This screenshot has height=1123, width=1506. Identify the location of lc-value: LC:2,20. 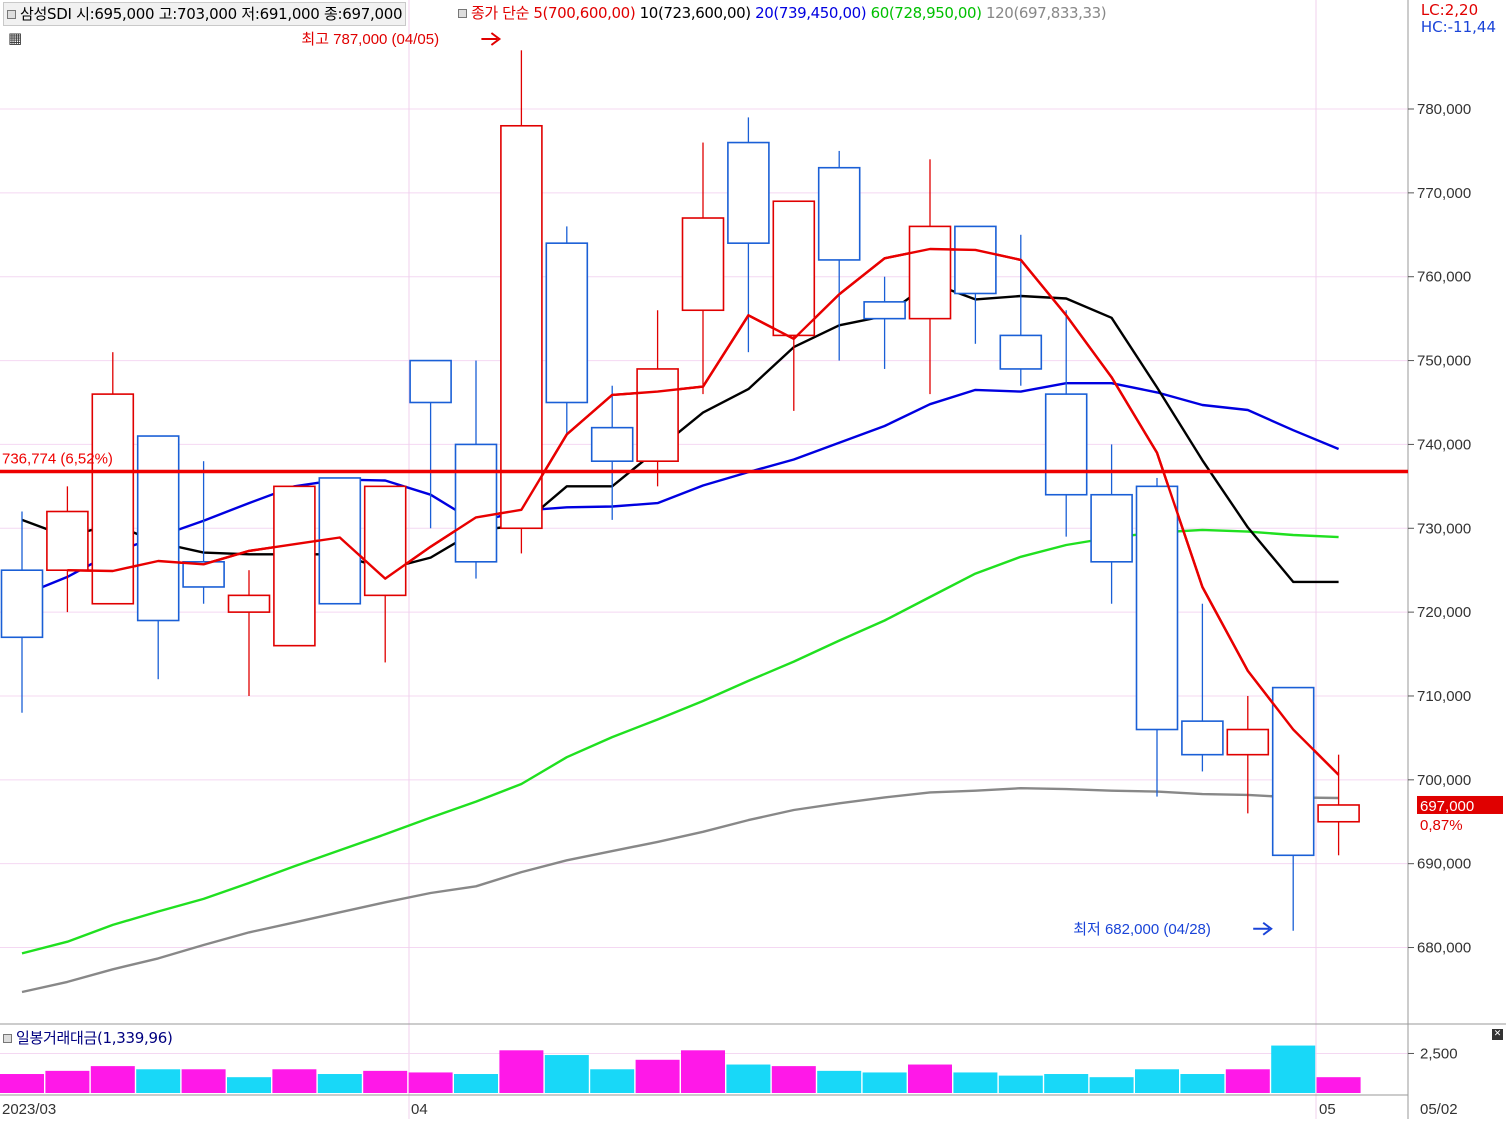
(1449, 10).